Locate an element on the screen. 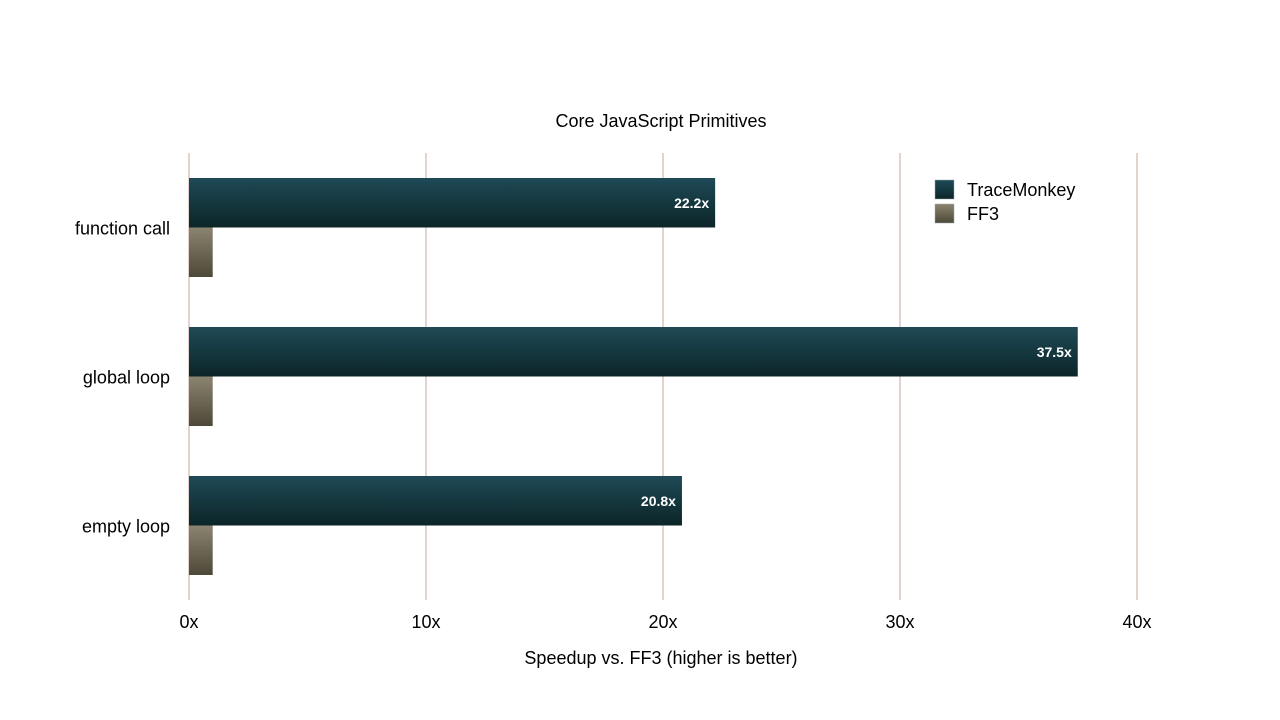 This screenshot has width=1280, height=720. legend: TraceMonkey FF3 is located at coordinates (1004, 201).